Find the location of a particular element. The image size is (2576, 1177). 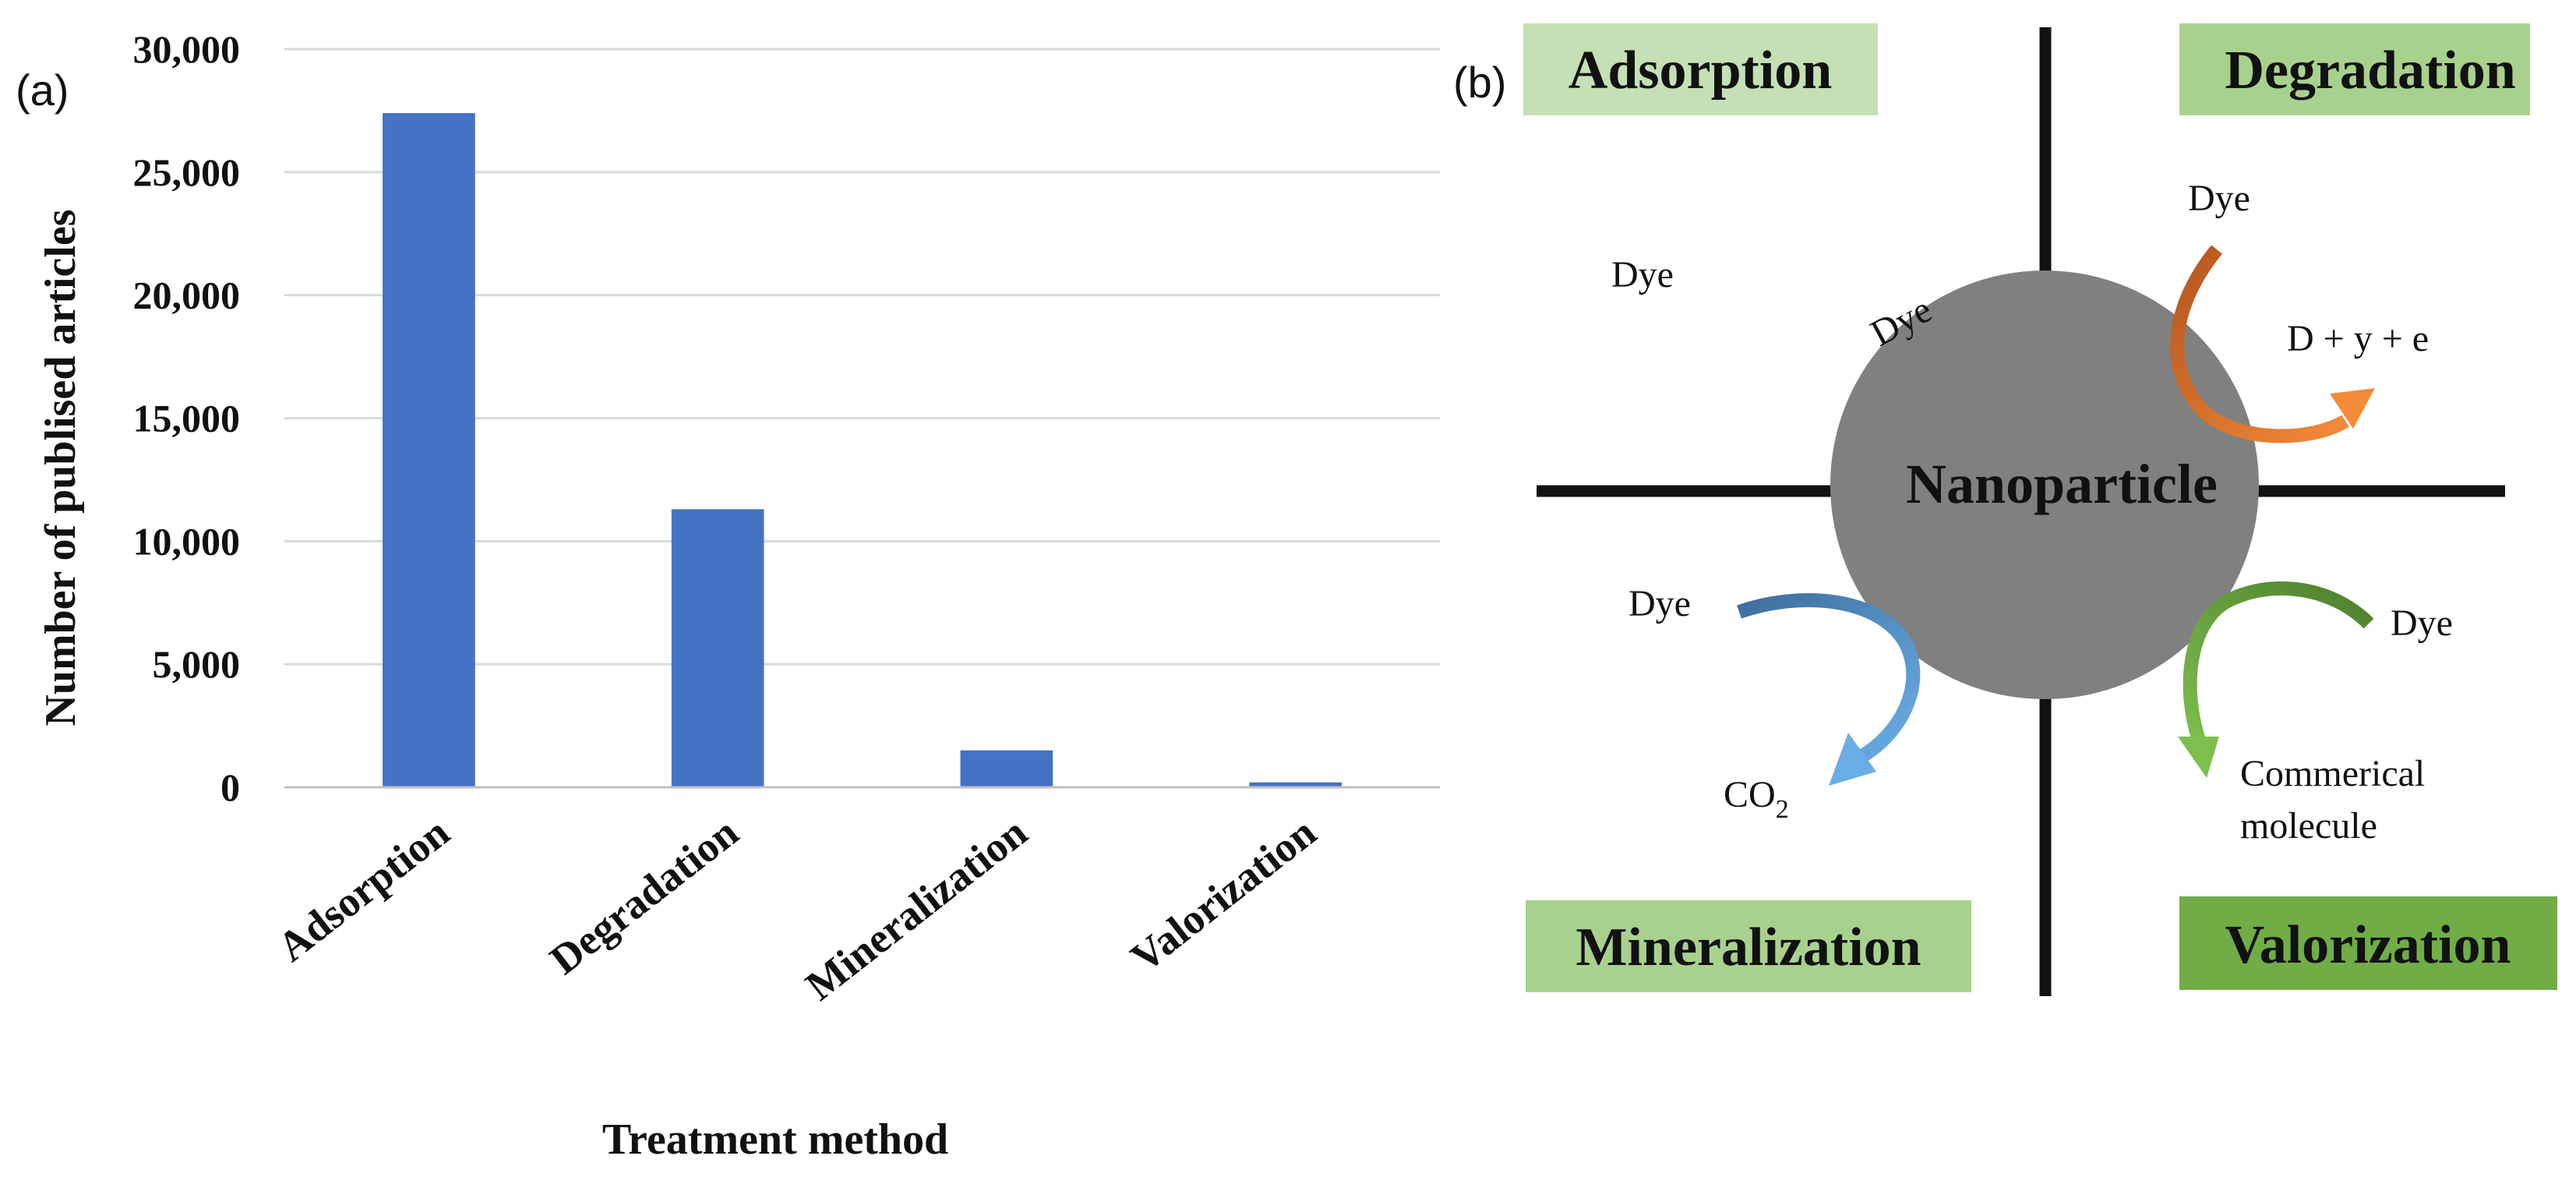

co2-main: CO is located at coordinates (1750, 794).